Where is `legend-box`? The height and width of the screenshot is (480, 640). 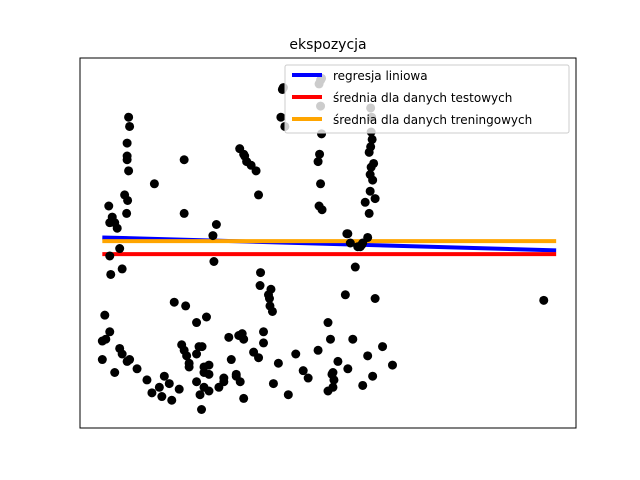 legend-box is located at coordinates (427, 99).